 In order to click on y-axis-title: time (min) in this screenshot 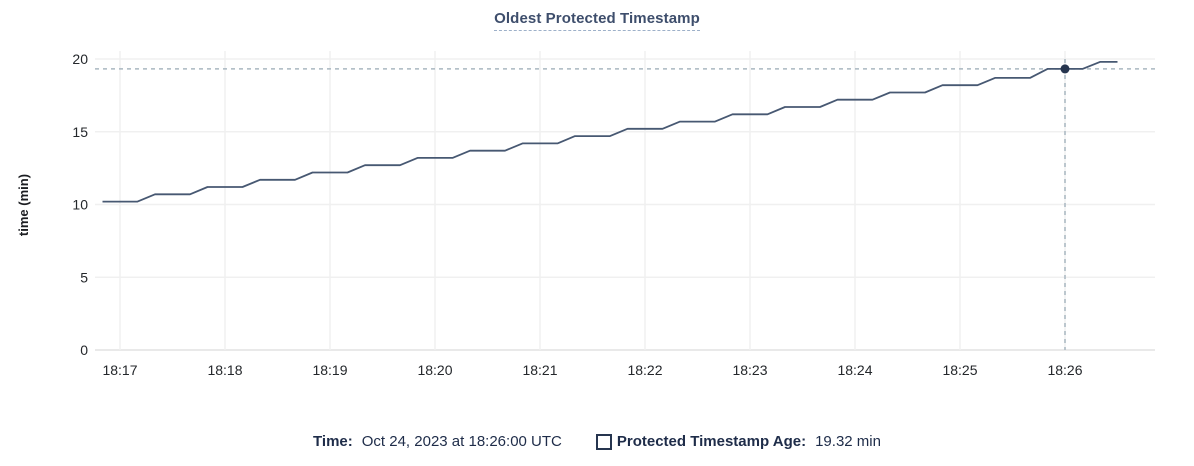, I will do `click(23, 205)`.